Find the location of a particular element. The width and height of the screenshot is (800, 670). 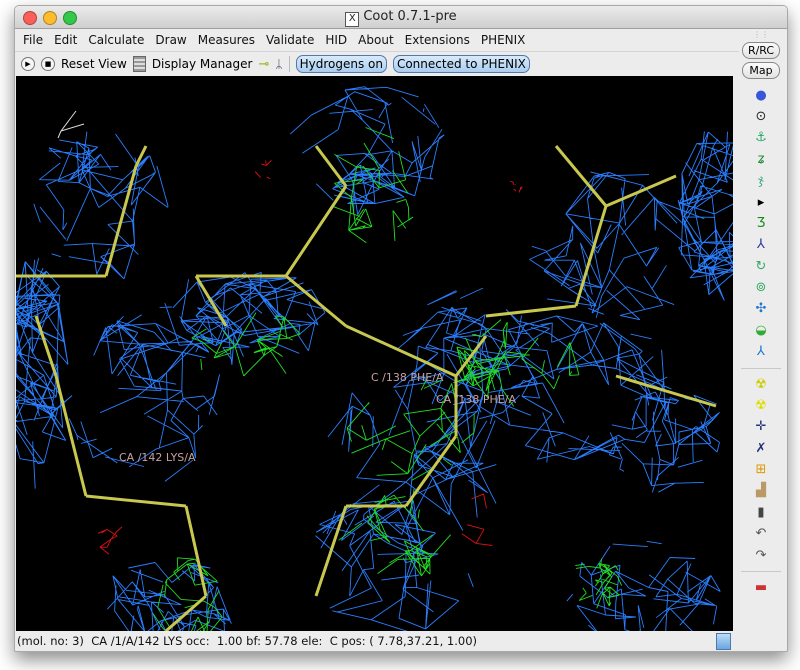

right-toolbar: ⋮⋮ R/RC Map ● ⊙ ⚓ ʑ ჯ ▸ Ʒ ⅄ ↻ ⊚ ✣ ◒ ⅄ ☢ ☢ ✛ ✗ ⊞ ▟ ▮ ↶ ↷ ▬ is located at coordinates (761, 331).